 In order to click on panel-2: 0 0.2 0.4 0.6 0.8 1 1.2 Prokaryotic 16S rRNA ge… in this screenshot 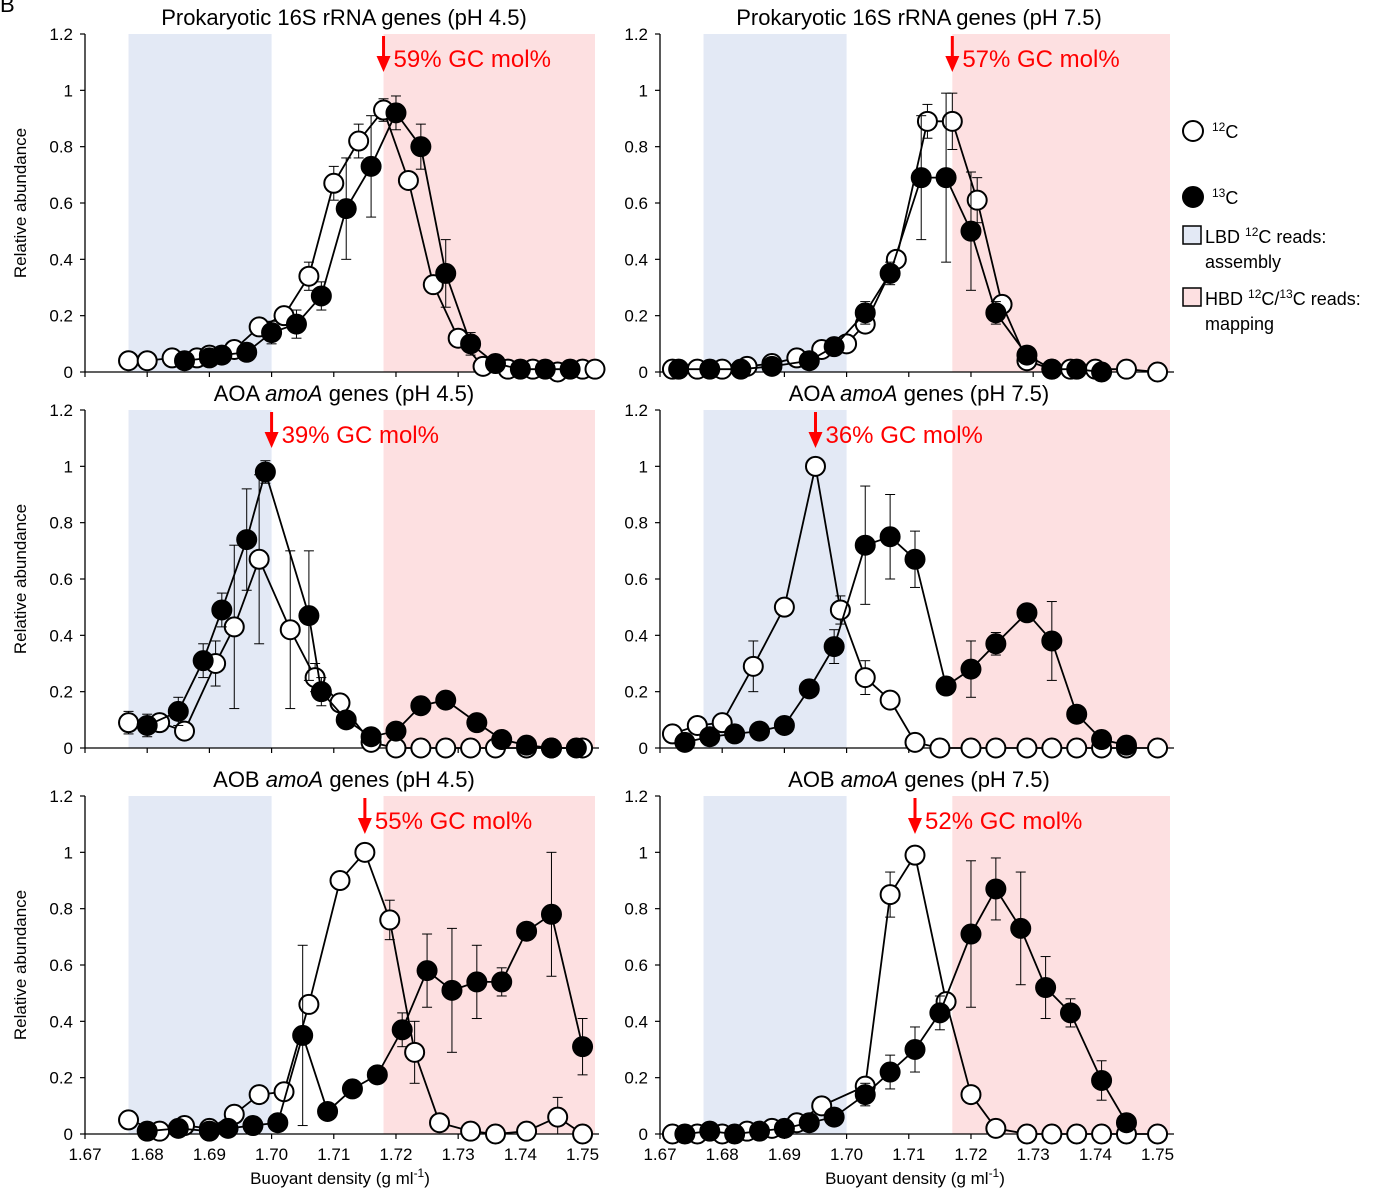, I will do `click(899, 194)`.